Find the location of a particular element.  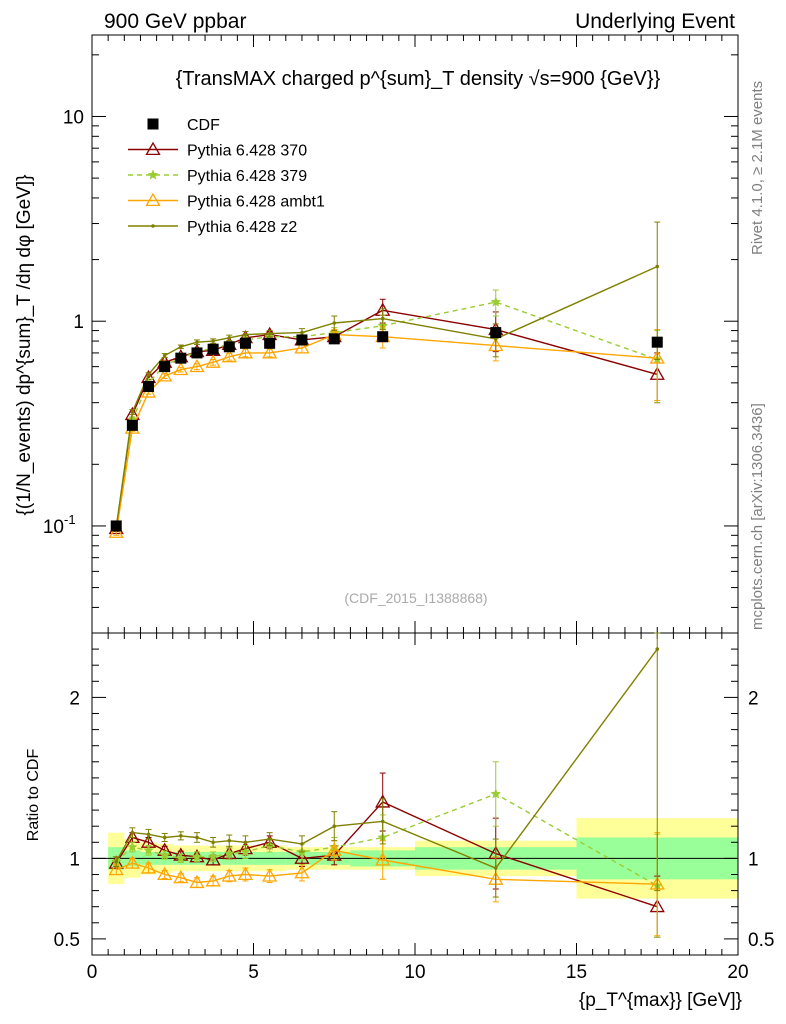

x-axis-ticks: 0 5 10 15 20 is located at coordinates (418, 972).